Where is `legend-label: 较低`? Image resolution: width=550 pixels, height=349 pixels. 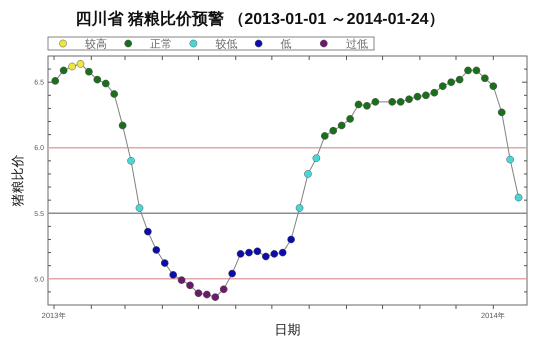
legend-label: 较低 is located at coordinates (226, 44).